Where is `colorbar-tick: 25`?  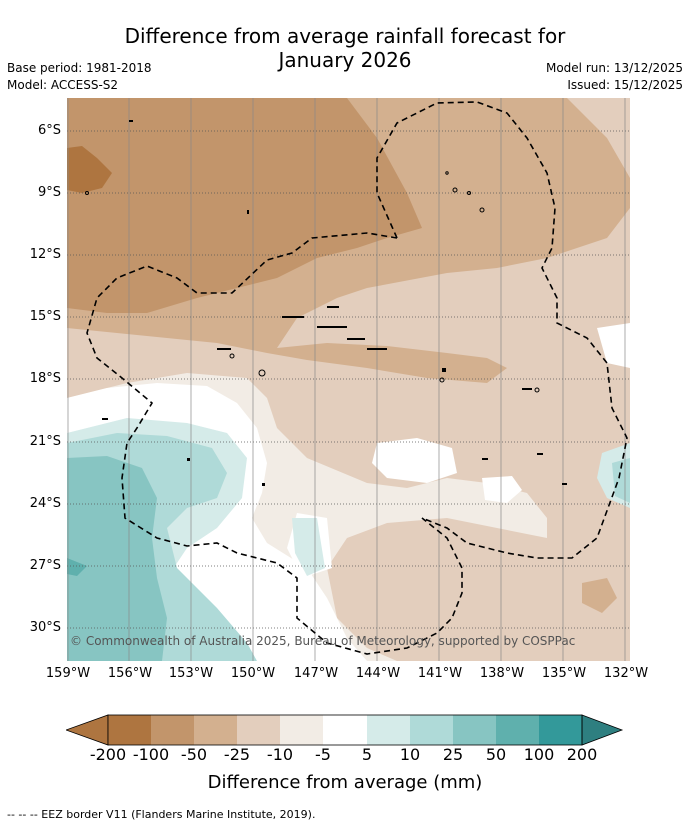
colorbar-tick: 25 is located at coordinates (453, 754).